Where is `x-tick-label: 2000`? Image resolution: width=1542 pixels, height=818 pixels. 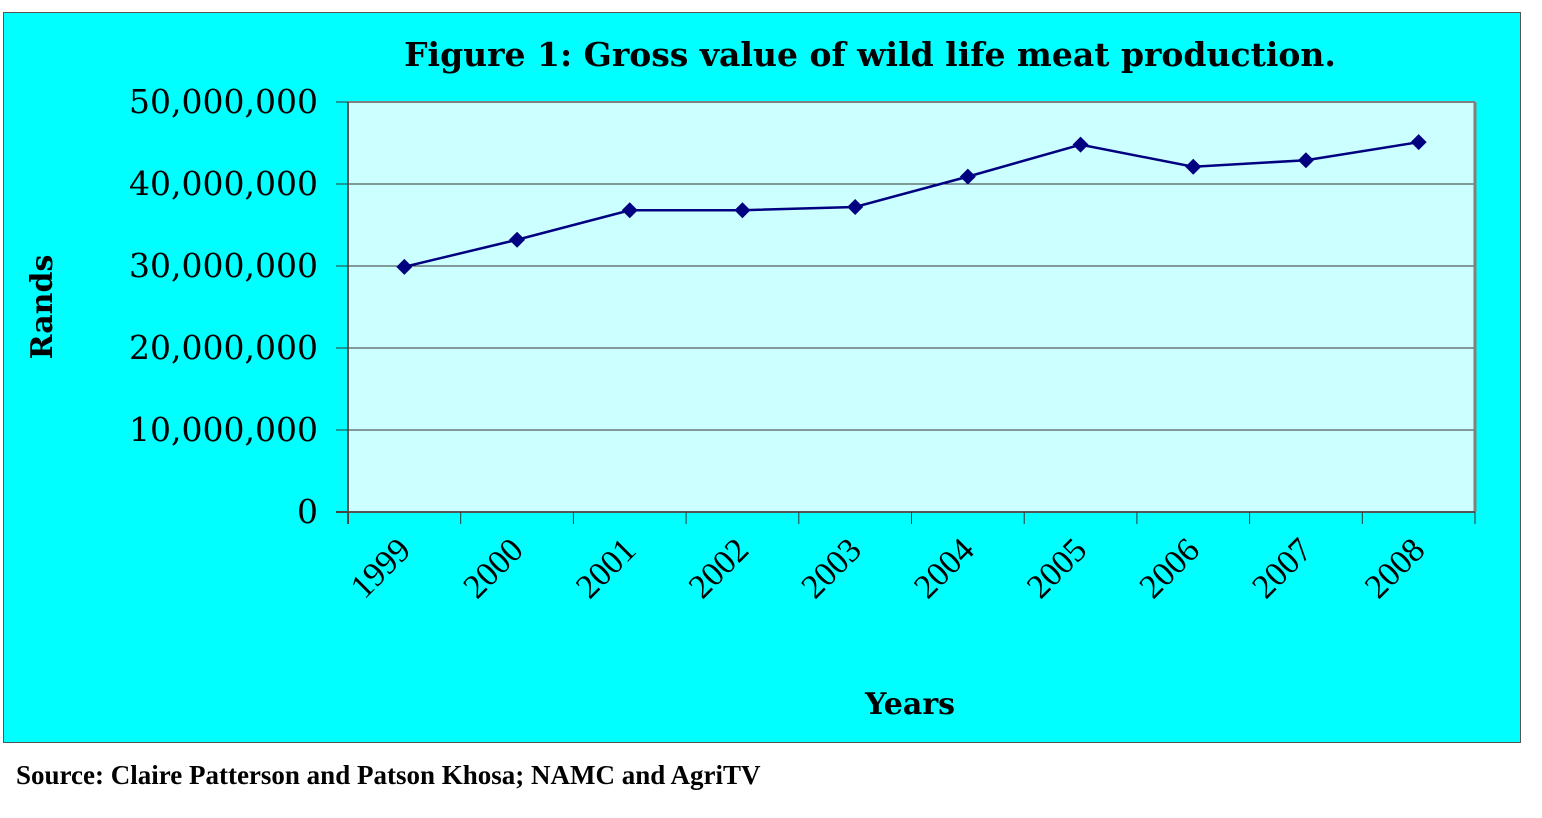
x-tick-label: 2000 is located at coordinates (493, 568).